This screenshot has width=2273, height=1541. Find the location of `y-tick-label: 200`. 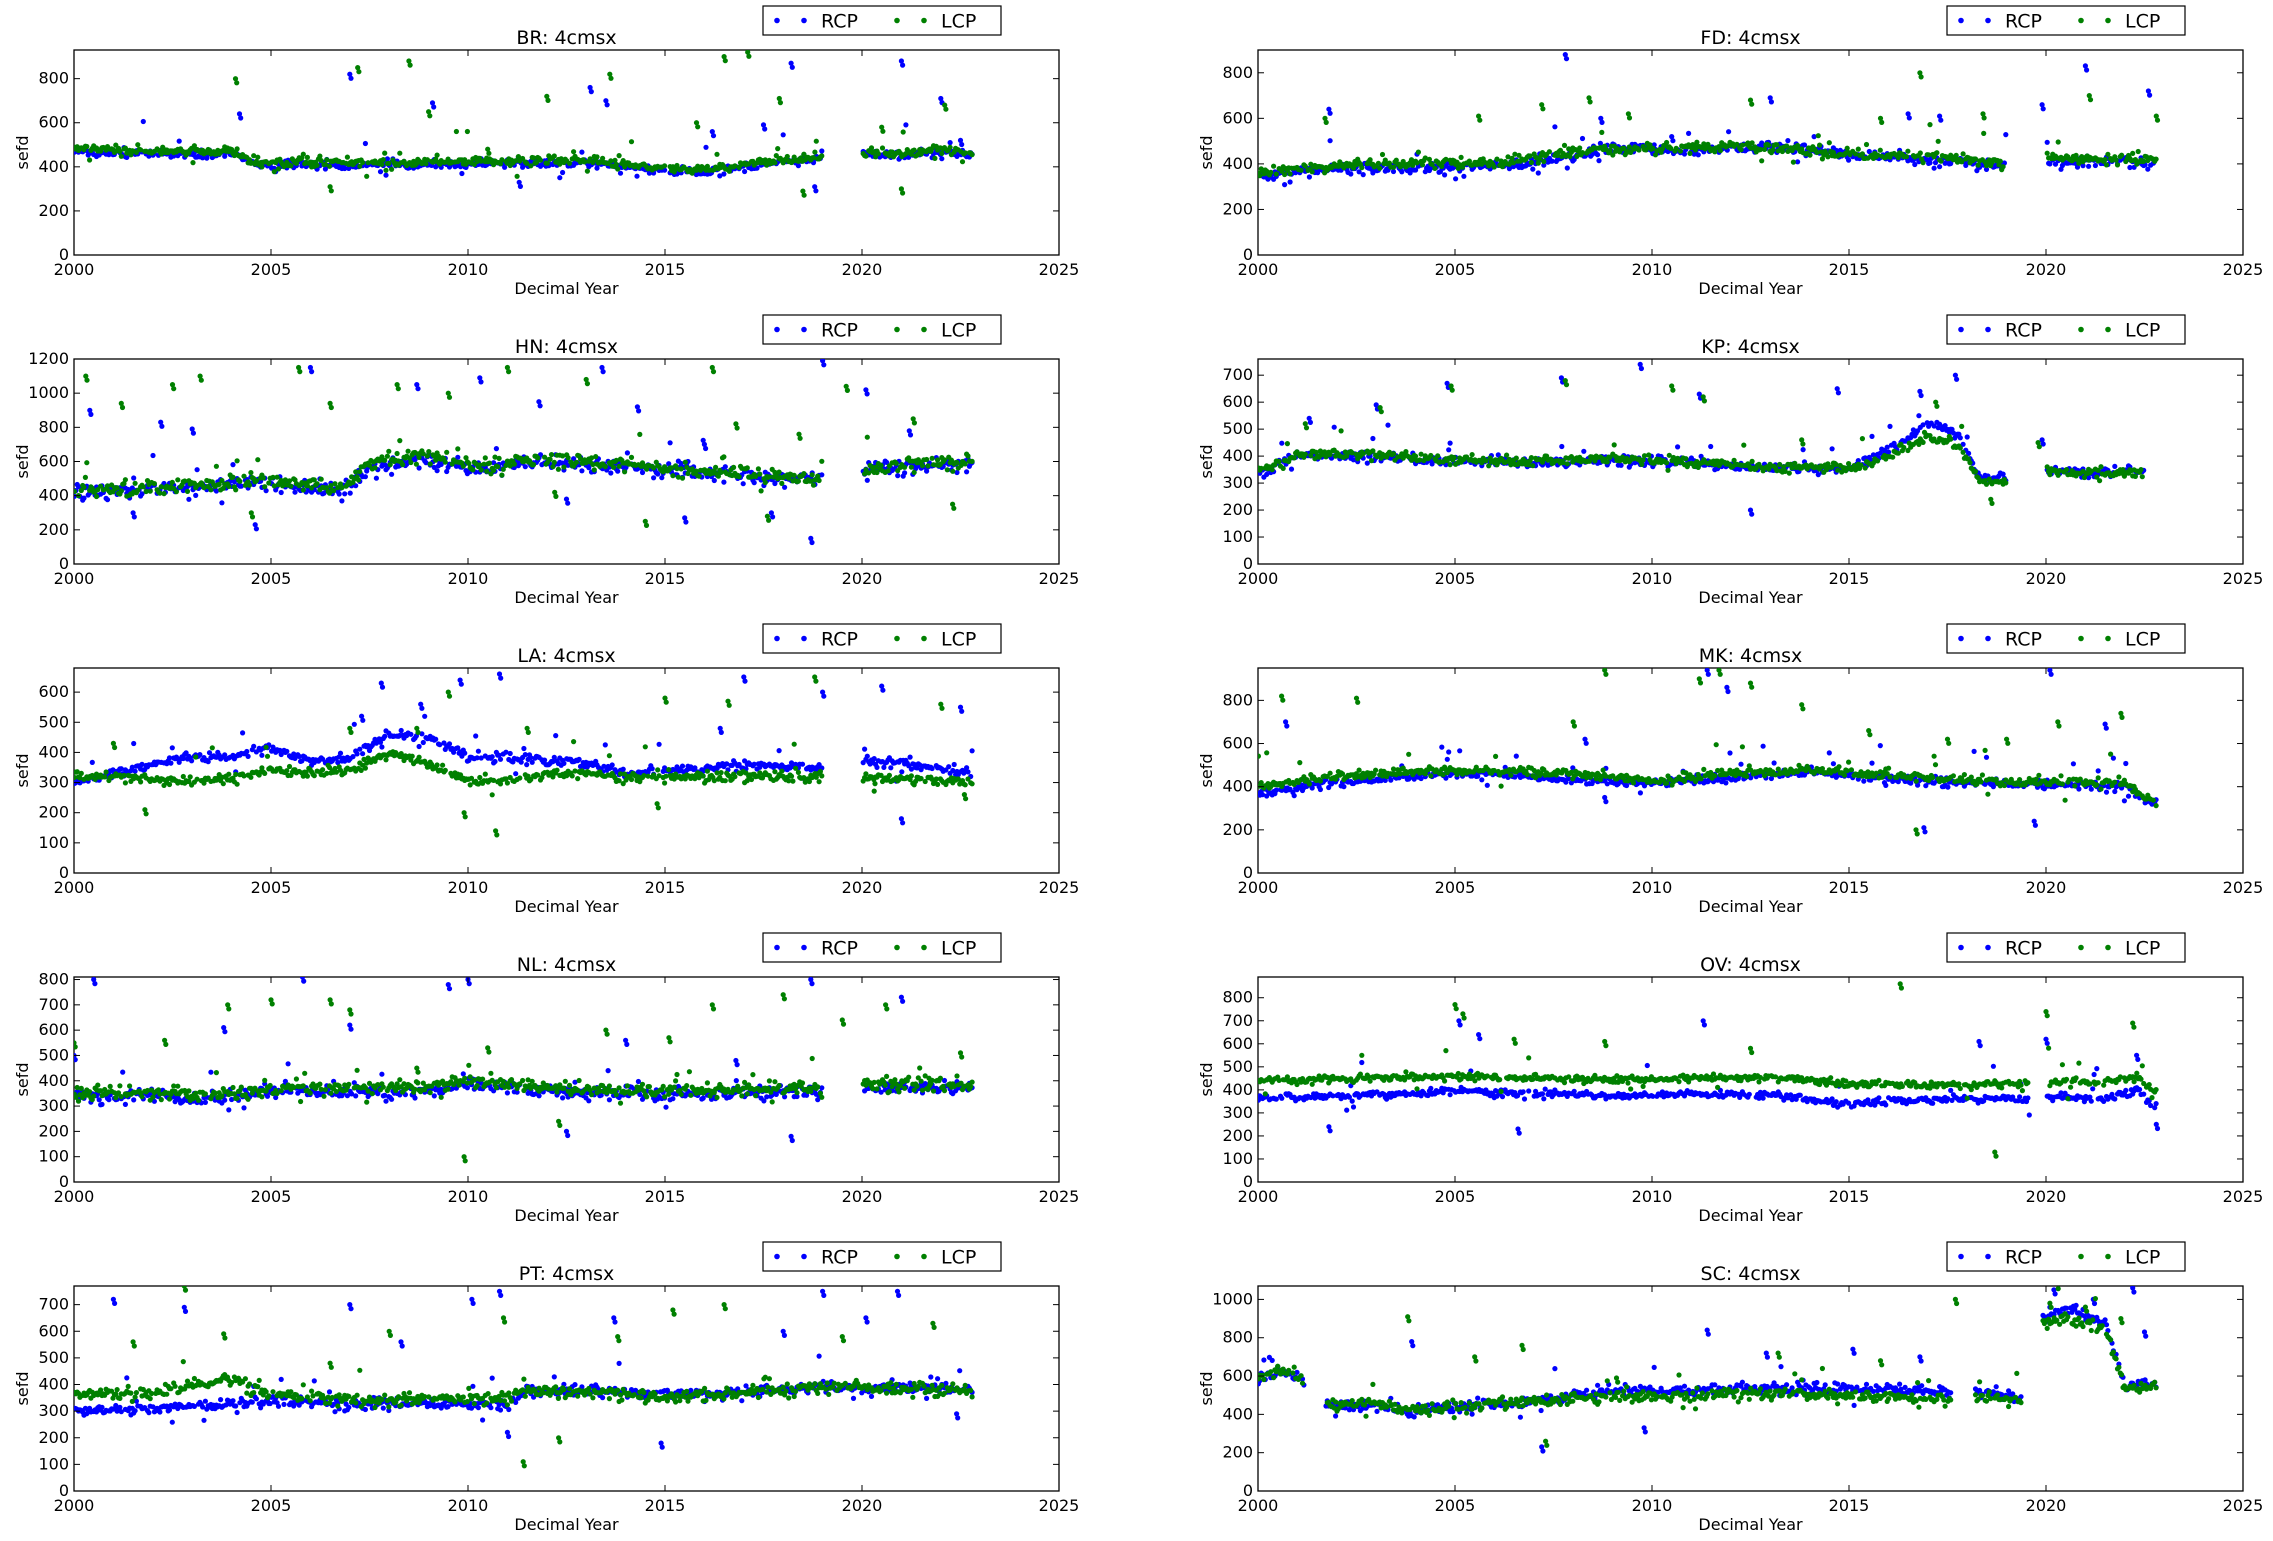

y-tick-label: 200 is located at coordinates (53, 210).